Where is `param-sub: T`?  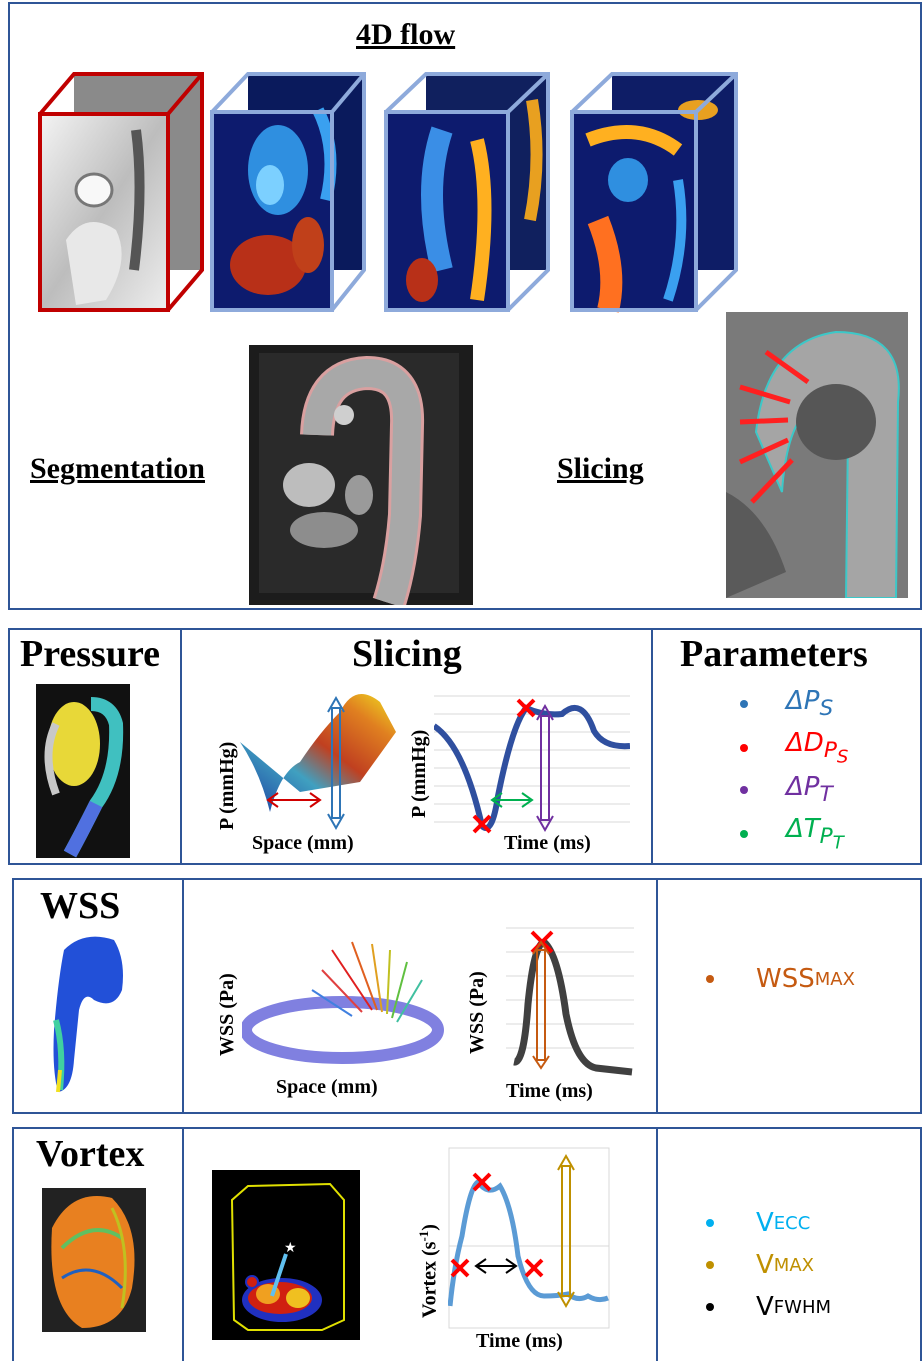
param-sub: T is located at coordinates (826, 795).